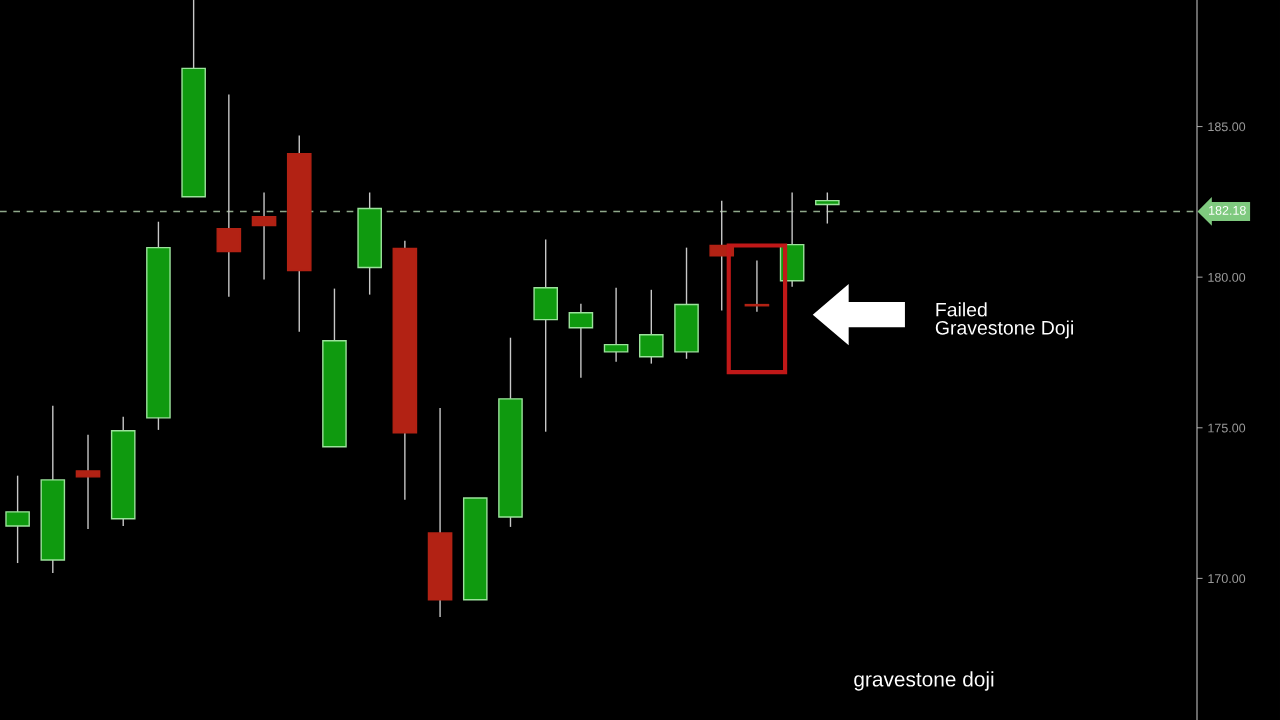 The height and width of the screenshot is (720, 1280). What do you see at coordinates (1227, 210) in the screenshot?
I see `ref-line-label: 182.18` at bounding box center [1227, 210].